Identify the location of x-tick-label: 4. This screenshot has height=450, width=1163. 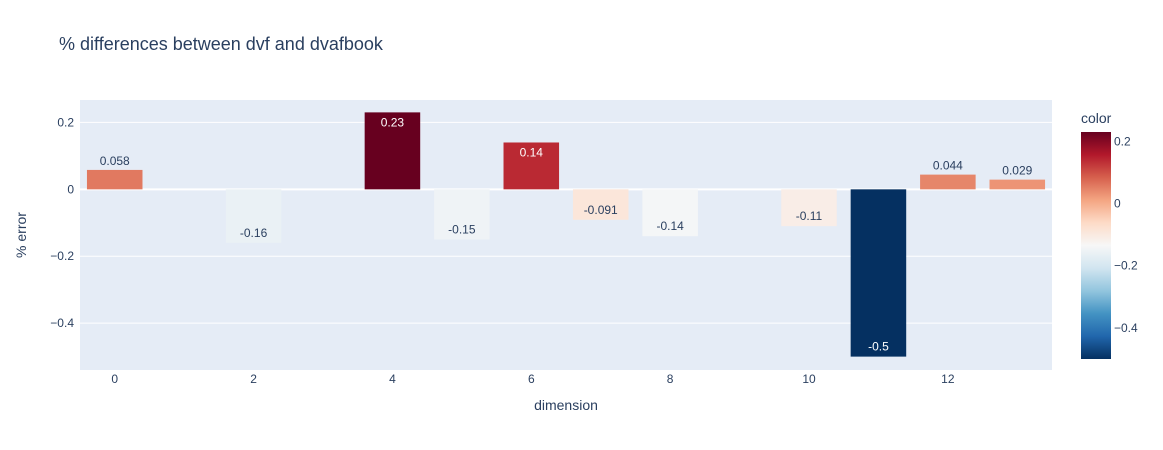
(392, 379).